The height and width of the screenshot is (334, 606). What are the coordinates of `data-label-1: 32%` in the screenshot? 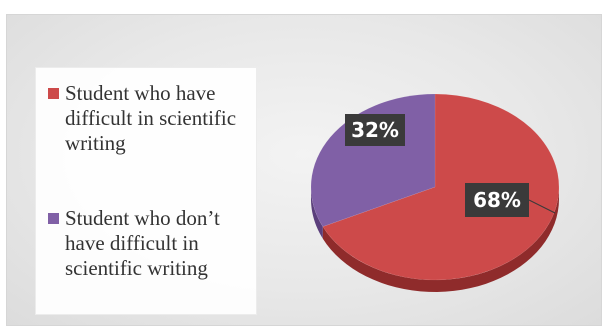 It's located at (375, 130).